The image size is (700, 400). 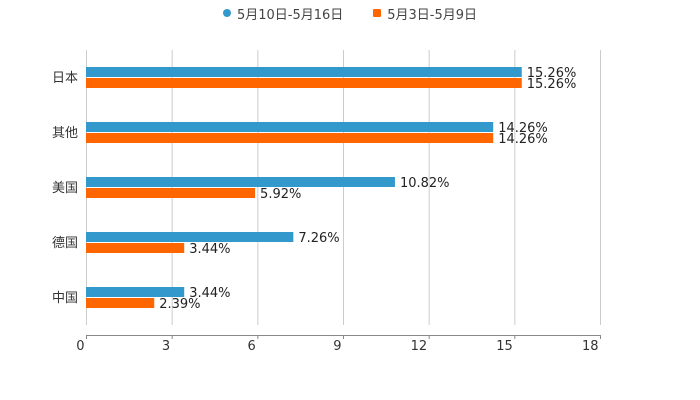 I want to click on legend-item-series-1: 5月10日-5月16日, so click(x=283, y=13).